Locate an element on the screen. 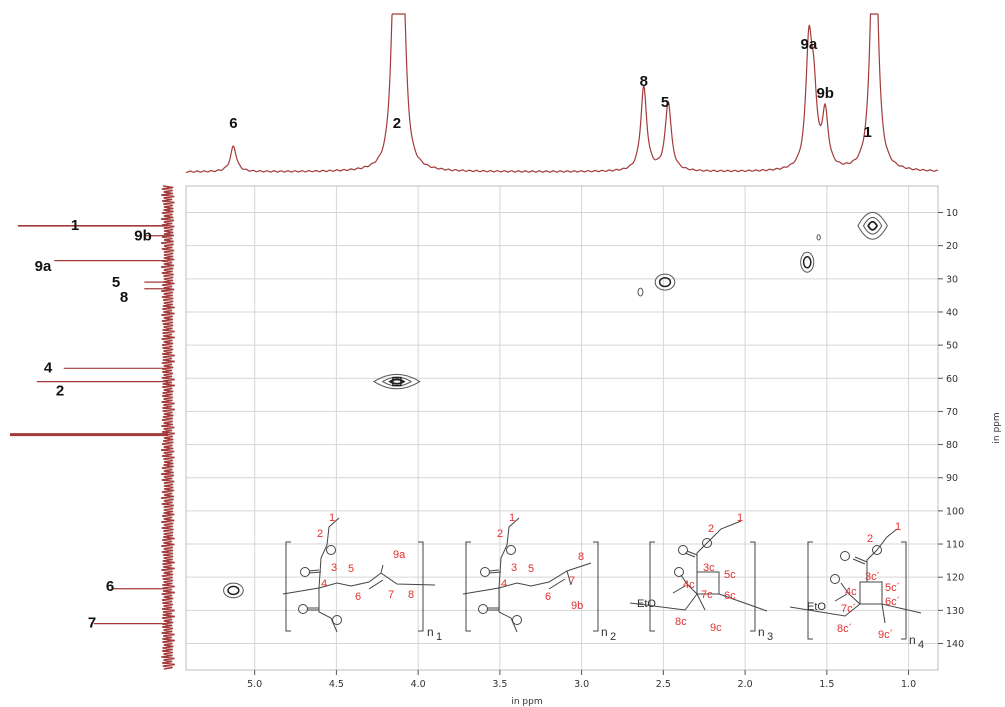 The height and width of the screenshot is (707, 1005). y-tick-label: 110 is located at coordinates (955, 545).